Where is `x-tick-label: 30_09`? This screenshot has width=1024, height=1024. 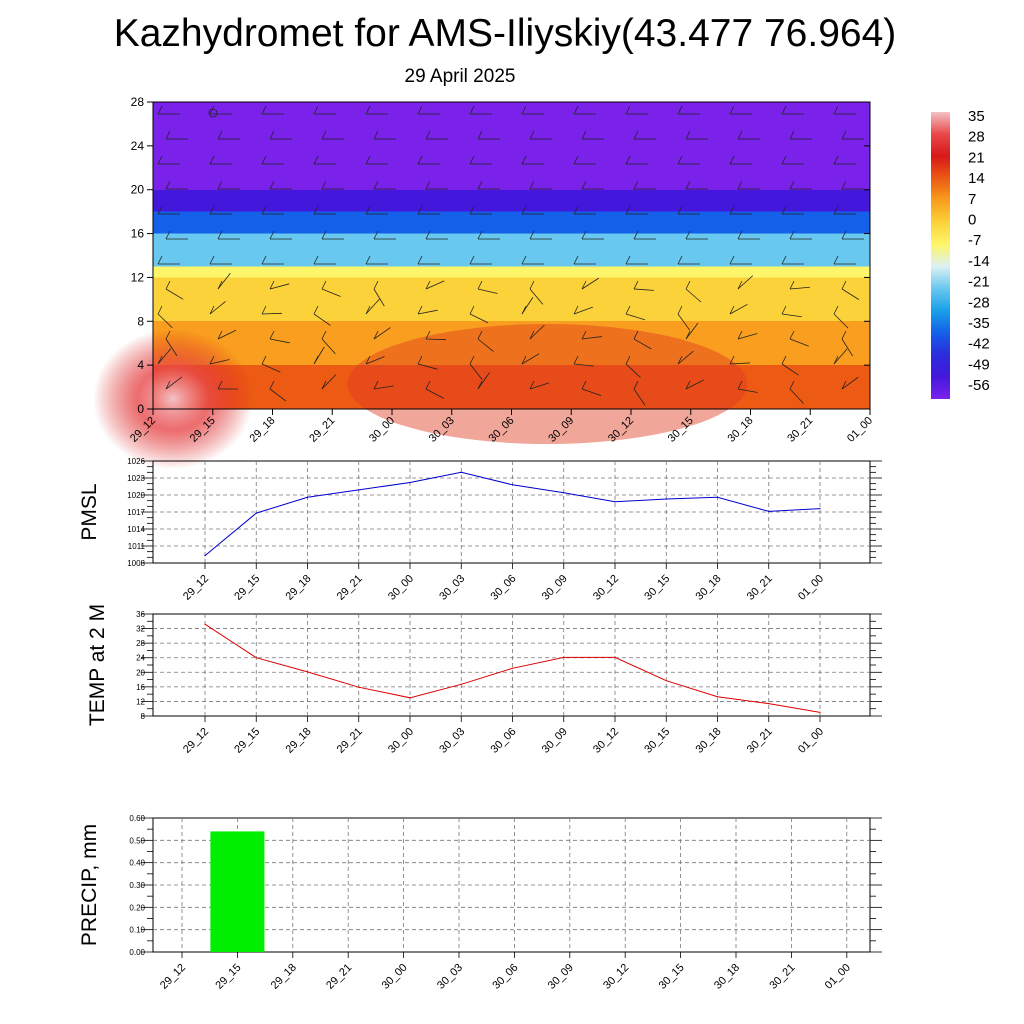
x-tick-label: 30_09 is located at coordinates (555, 588).